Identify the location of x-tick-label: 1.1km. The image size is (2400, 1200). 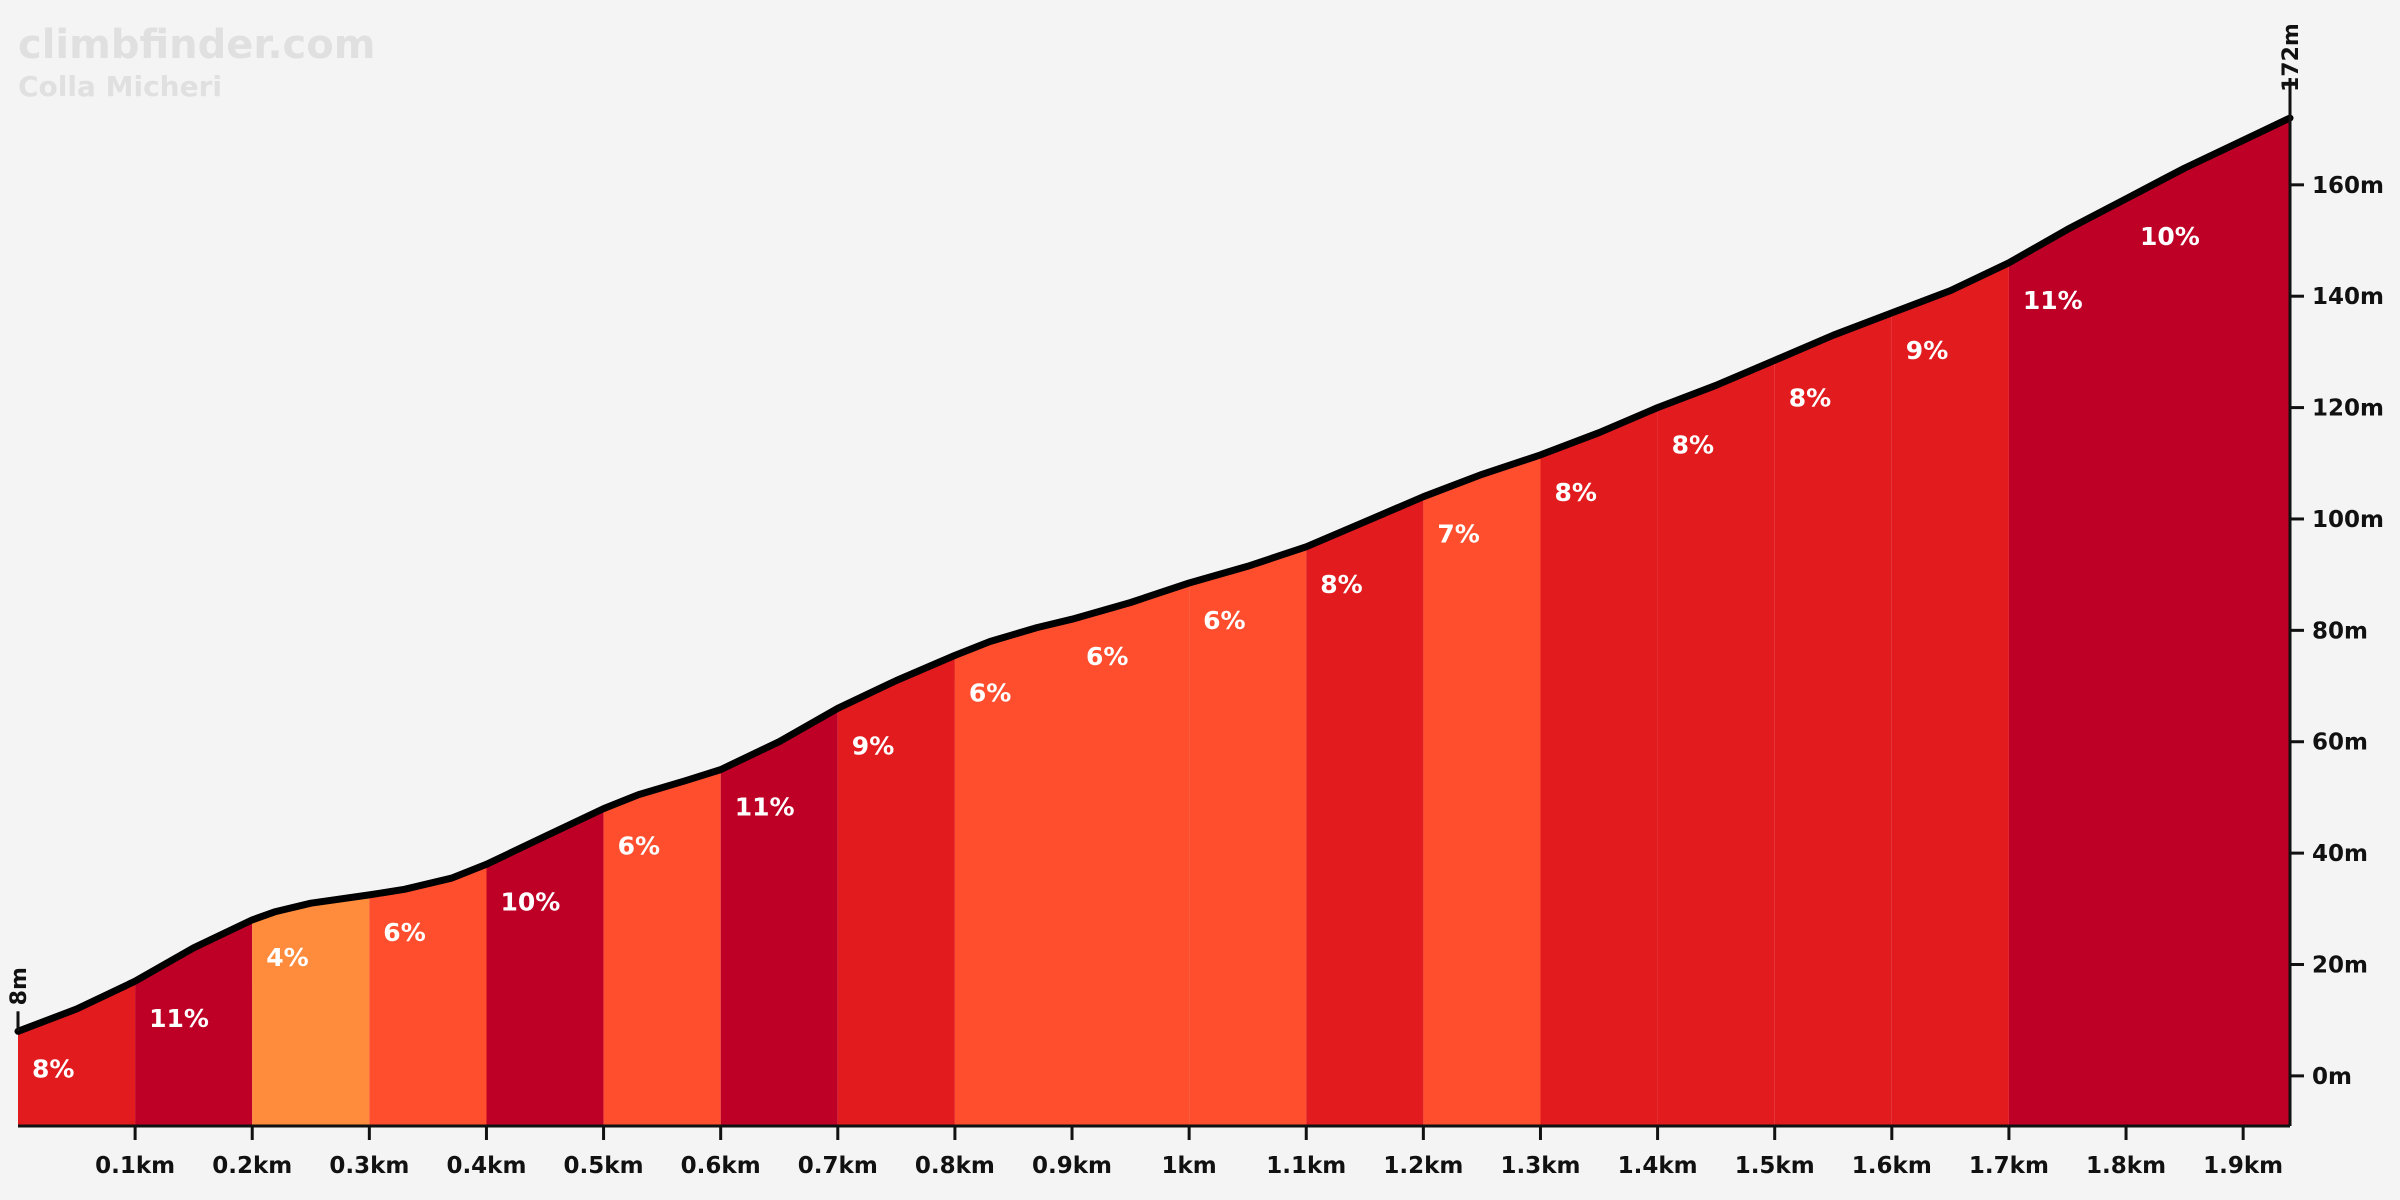
(1306, 1166).